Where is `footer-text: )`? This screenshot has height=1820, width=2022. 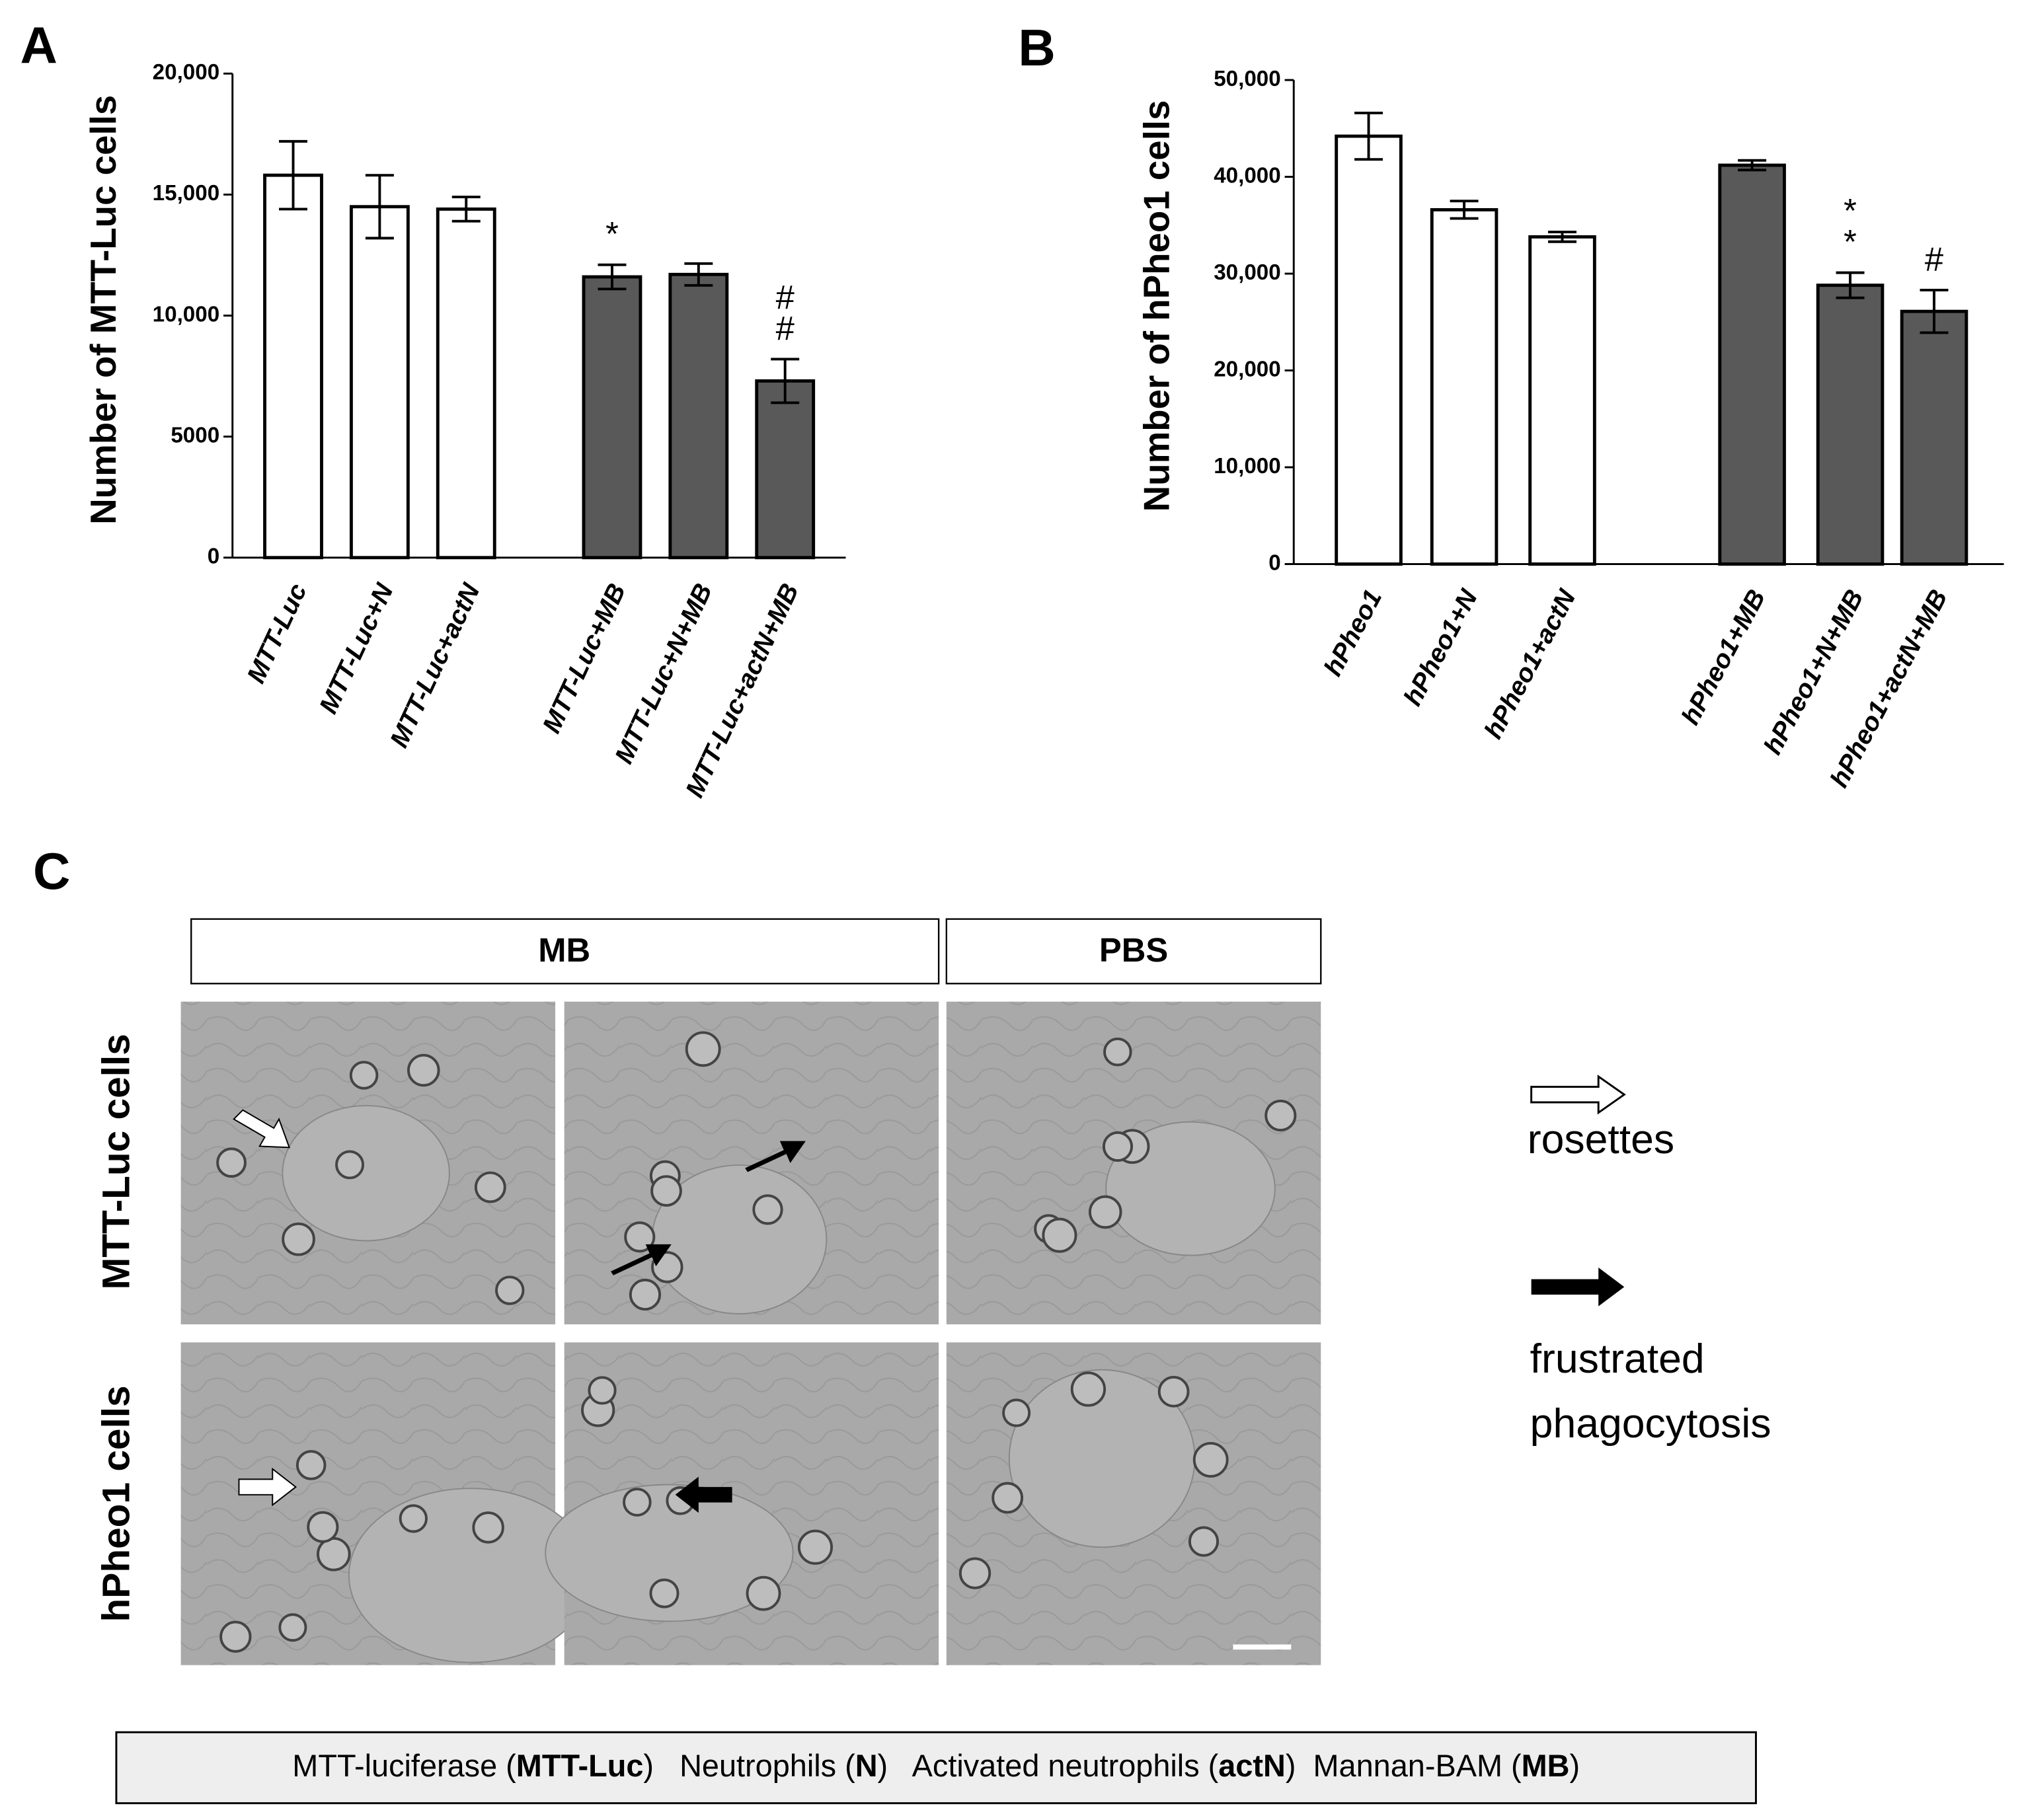
footer-text: ) is located at coordinates (1575, 1766).